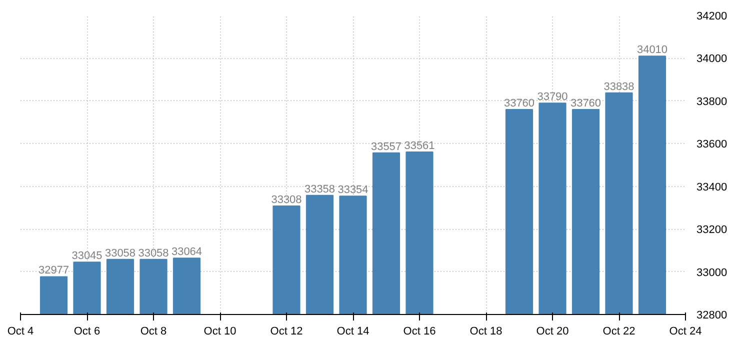  What do you see at coordinates (712, 230) in the screenshot?
I see `y-tick-label: 33200` at bounding box center [712, 230].